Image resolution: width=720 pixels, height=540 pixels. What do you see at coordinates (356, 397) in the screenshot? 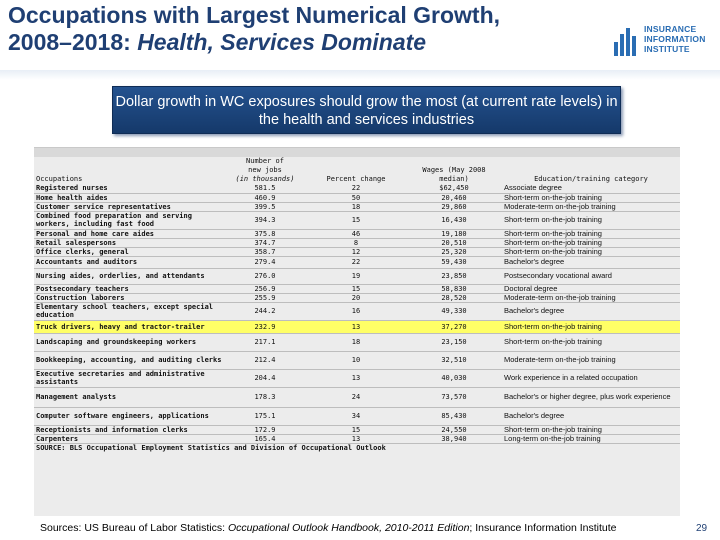
I see `cell-percent: 24` at bounding box center [356, 397].